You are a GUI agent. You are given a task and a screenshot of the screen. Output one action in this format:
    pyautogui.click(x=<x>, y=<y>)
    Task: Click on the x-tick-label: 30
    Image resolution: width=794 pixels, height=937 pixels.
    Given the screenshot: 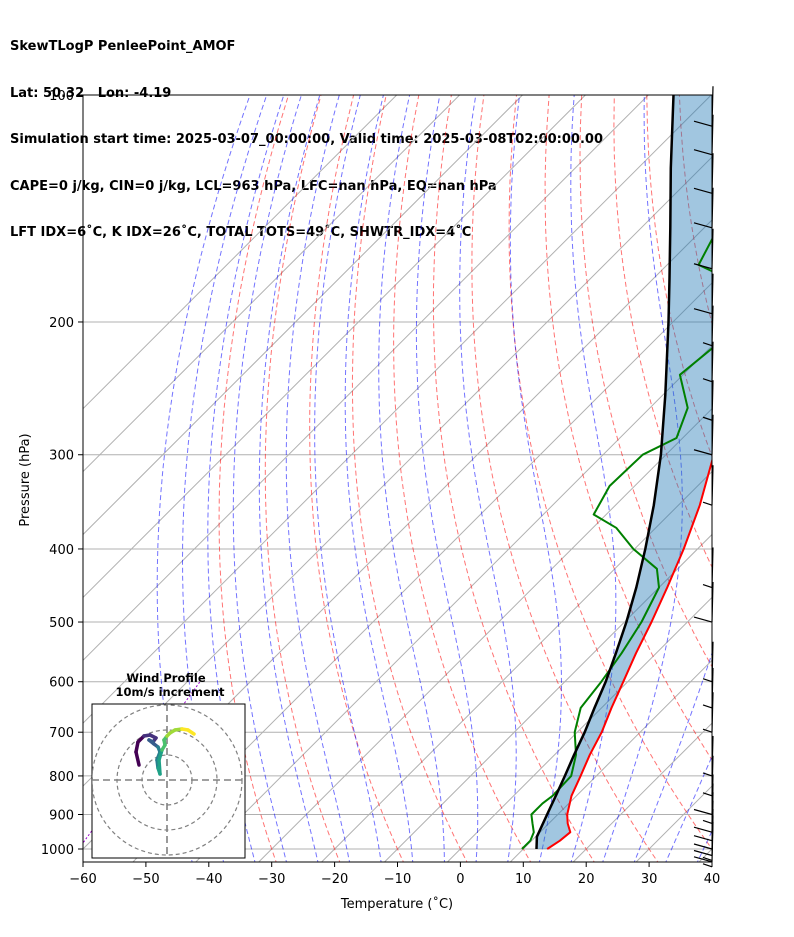 What is the action you would take?
    pyautogui.click(x=649, y=879)
    